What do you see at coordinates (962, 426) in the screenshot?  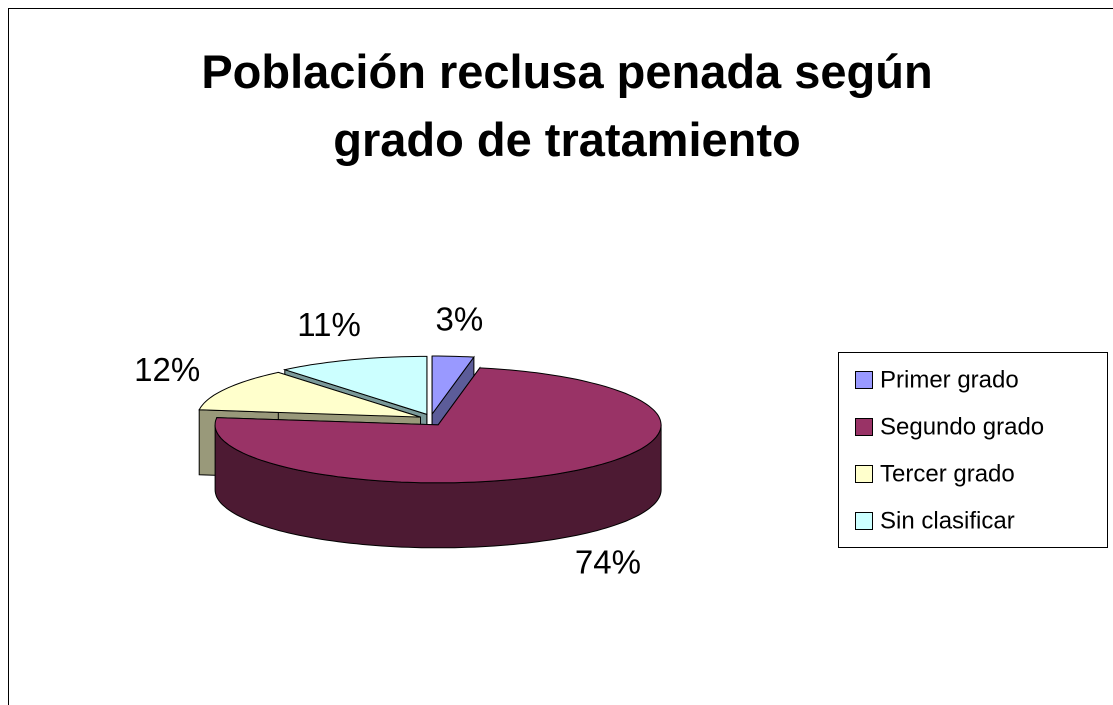 I see `legend-label: Segundo grado` at bounding box center [962, 426].